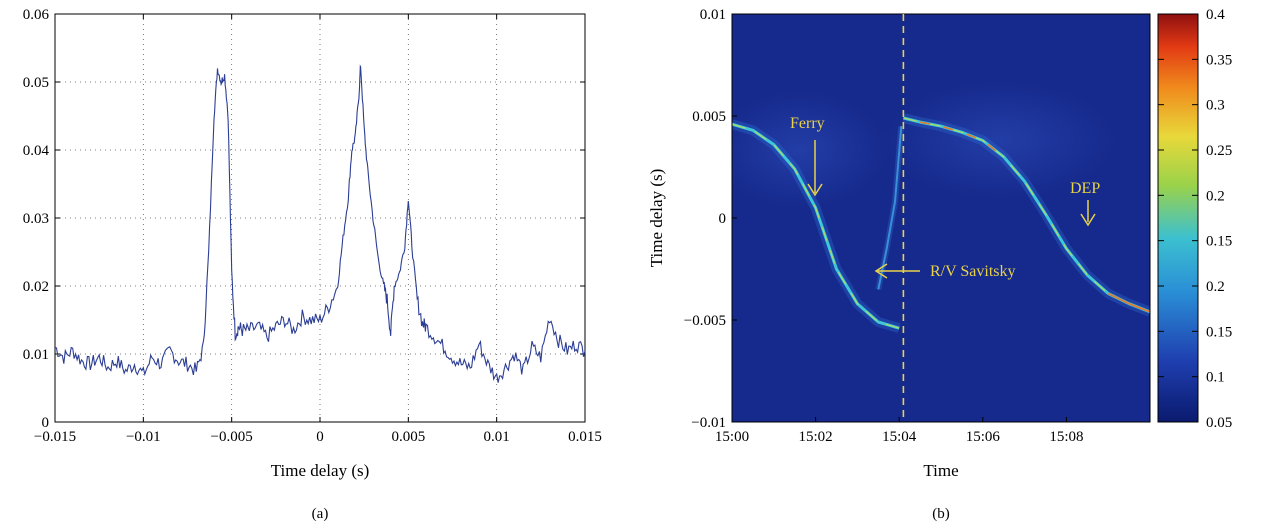 Image resolution: width=1261 pixels, height=529 pixels. What do you see at coordinates (709, 117) in the screenshot?
I see `y-tick-label: 0.005` at bounding box center [709, 117].